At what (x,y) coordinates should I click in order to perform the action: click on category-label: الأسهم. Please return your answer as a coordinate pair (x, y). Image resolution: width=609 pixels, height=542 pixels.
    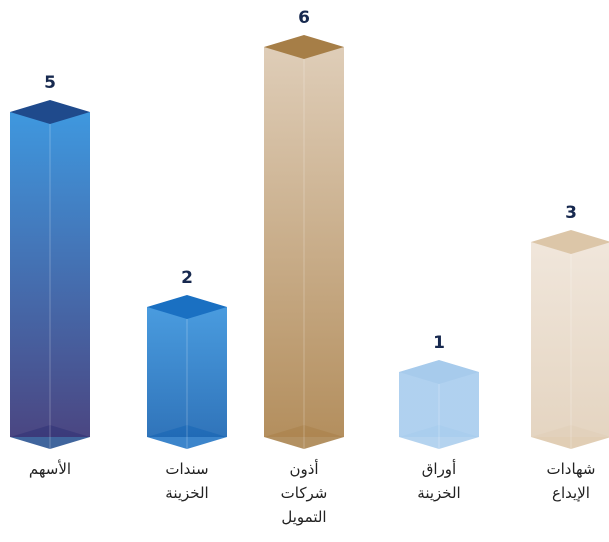
    Looking at the image, I should click on (50, 469).